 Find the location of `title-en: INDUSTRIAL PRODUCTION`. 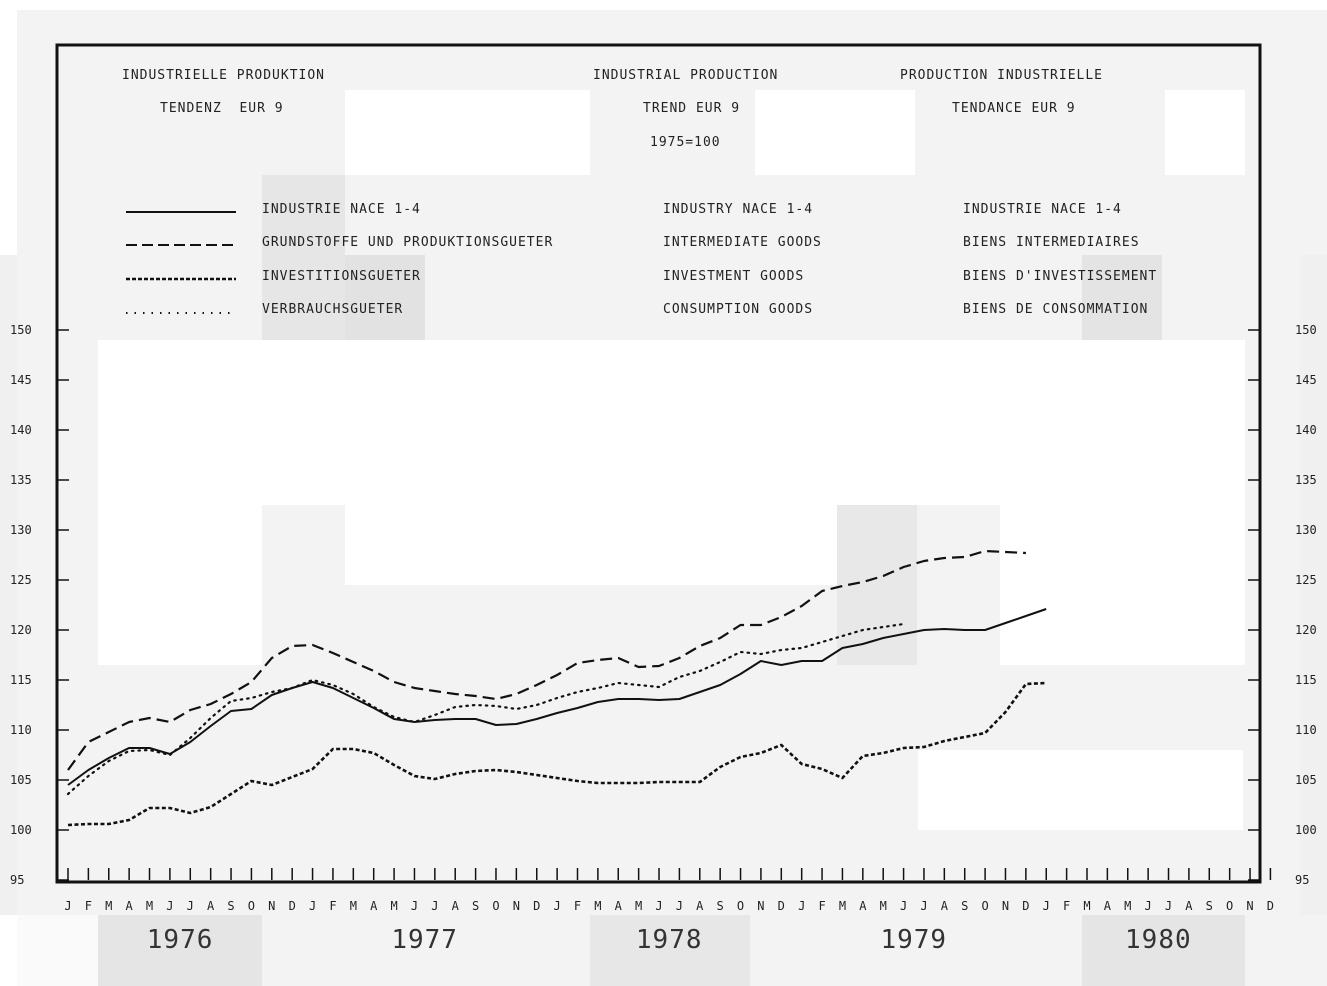

title-en: INDUSTRIAL PRODUCTION is located at coordinates (685, 75).